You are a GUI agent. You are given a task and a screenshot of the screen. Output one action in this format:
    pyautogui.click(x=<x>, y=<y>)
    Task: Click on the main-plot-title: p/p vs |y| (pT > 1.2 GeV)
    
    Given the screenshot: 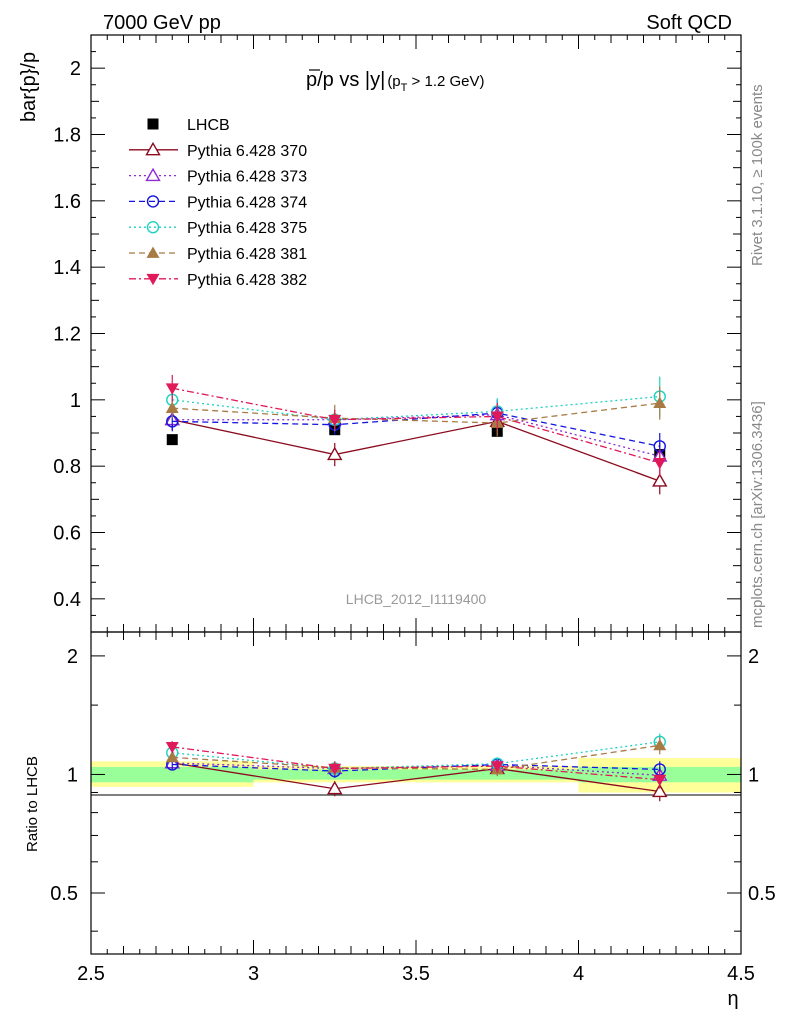 What is the action you would take?
    pyautogui.click(x=395, y=81)
    